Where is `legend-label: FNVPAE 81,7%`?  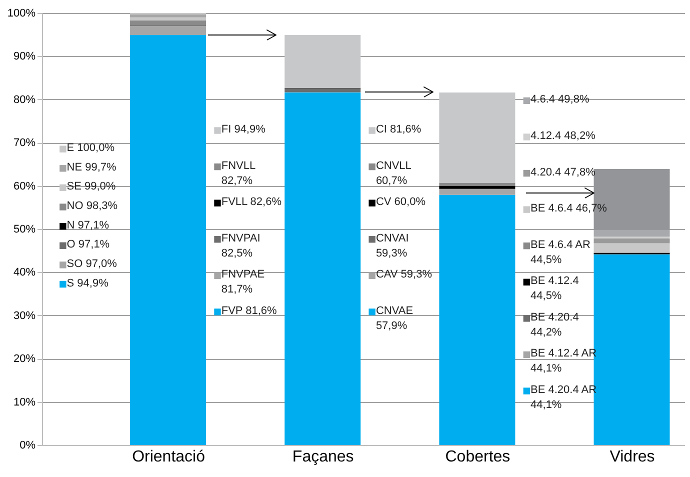 legend-label: FNVPAE 81,7% is located at coordinates (243, 282).